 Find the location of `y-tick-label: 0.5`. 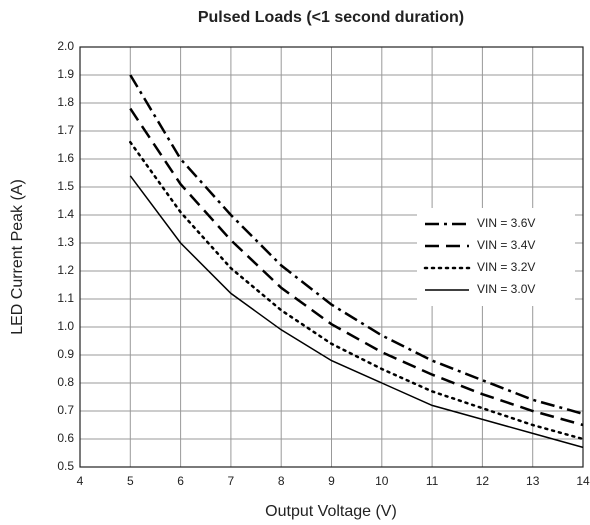

y-tick-label: 0.5 is located at coordinates (65, 466).